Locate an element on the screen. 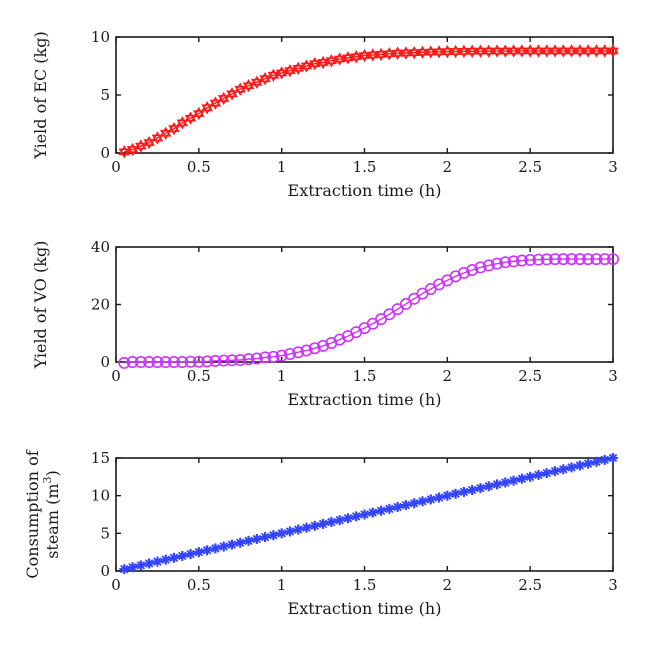  x-tick-label: 0.5 is located at coordinates (199, 585).